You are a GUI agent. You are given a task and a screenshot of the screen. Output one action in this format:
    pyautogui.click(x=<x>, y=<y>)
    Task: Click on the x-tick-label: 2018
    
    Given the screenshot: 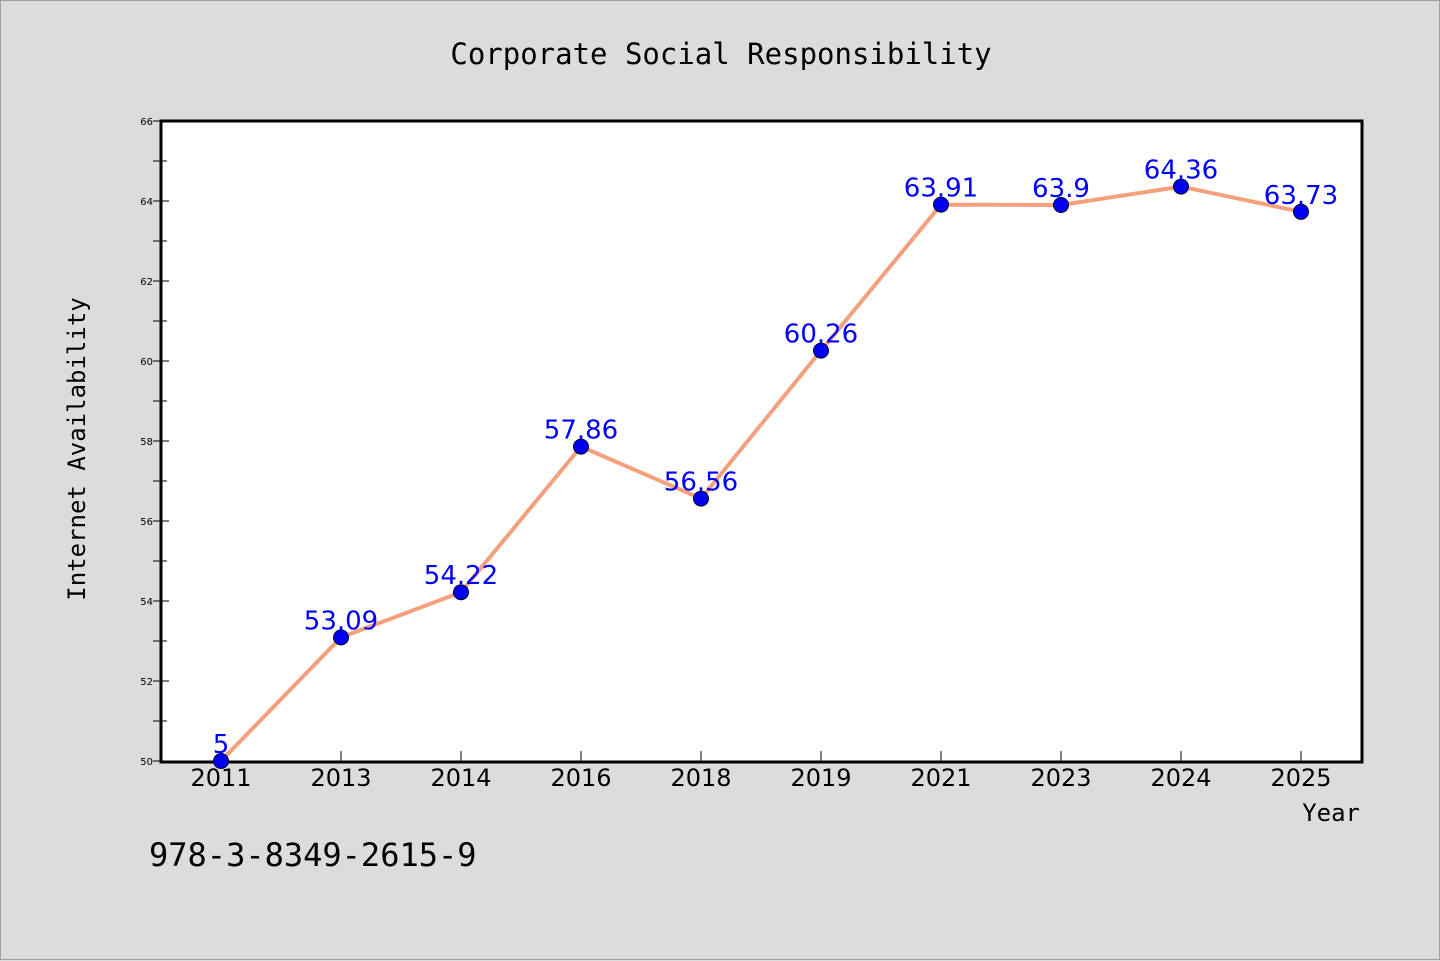 What is the action you would take?
    pyautogui.click(x=700, y=778)
    